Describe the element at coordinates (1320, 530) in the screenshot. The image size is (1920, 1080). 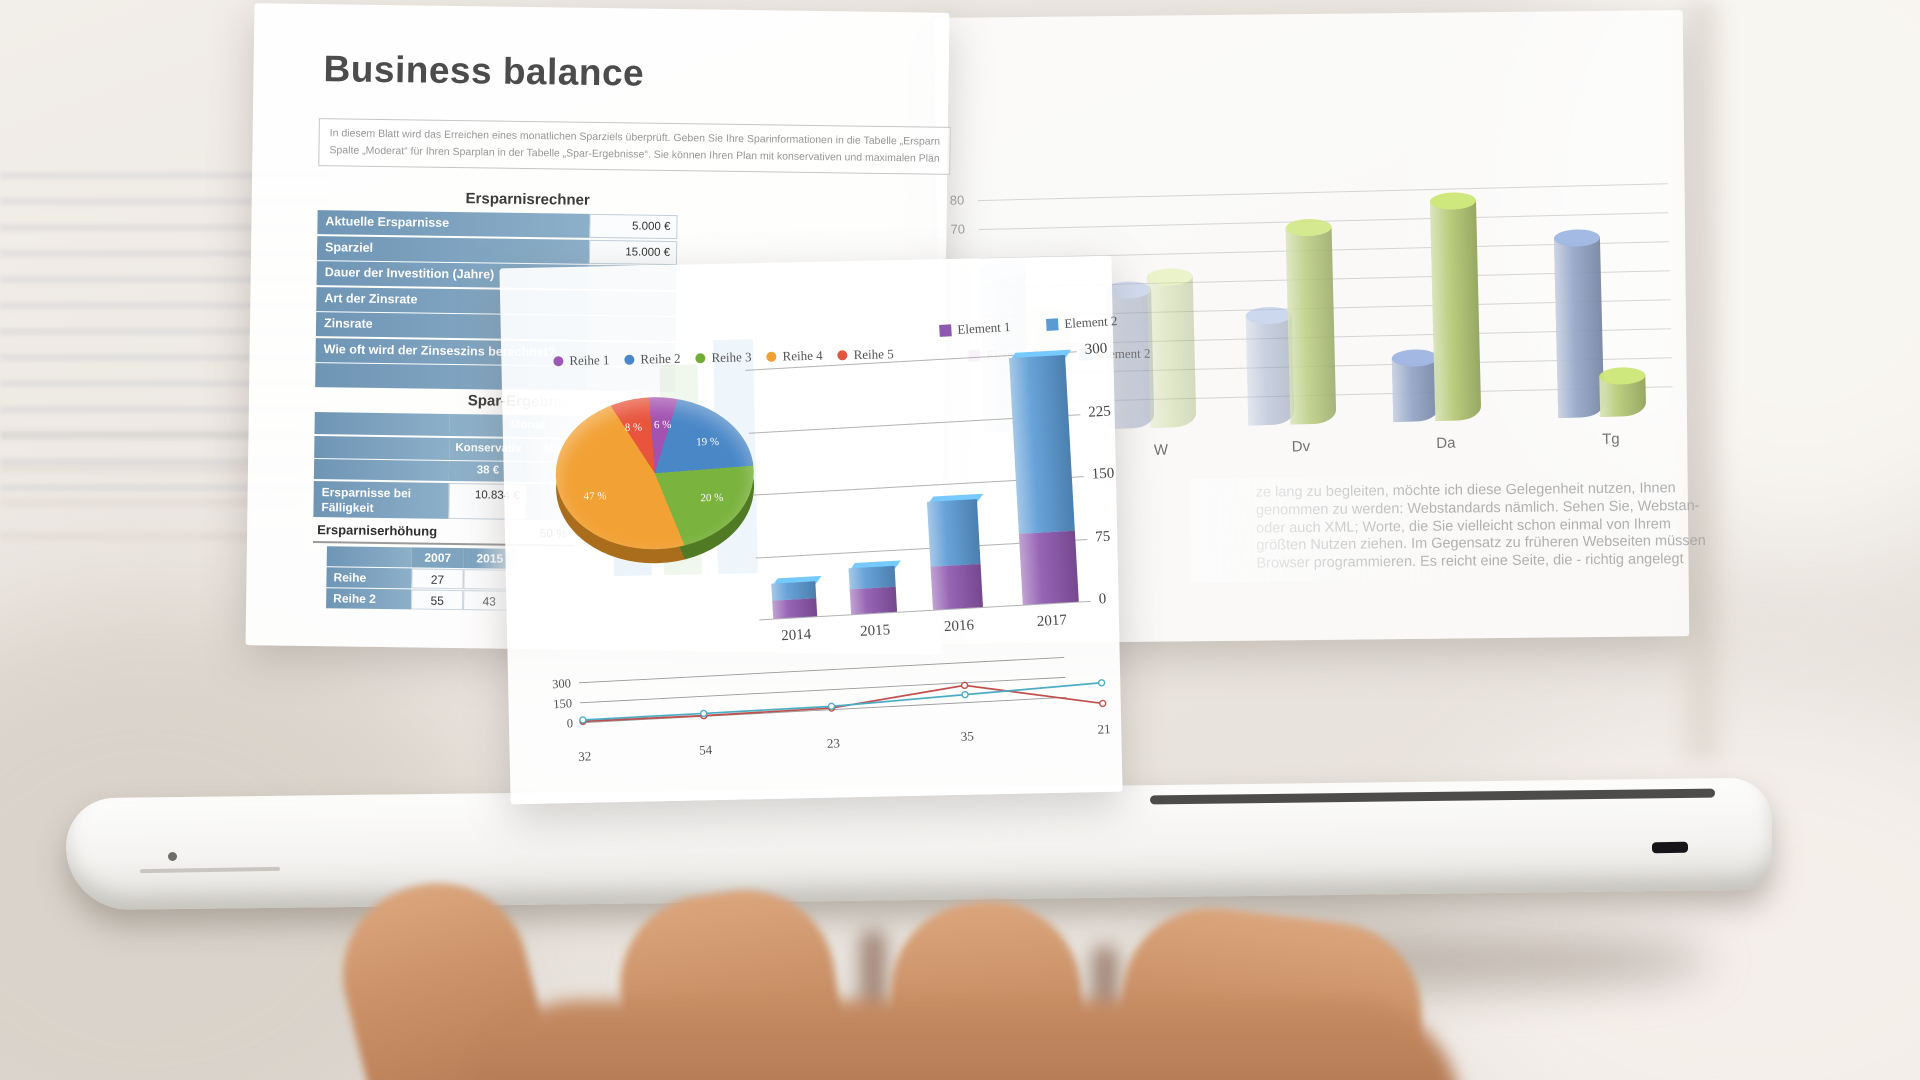
I see `fade-overlay` at that location.